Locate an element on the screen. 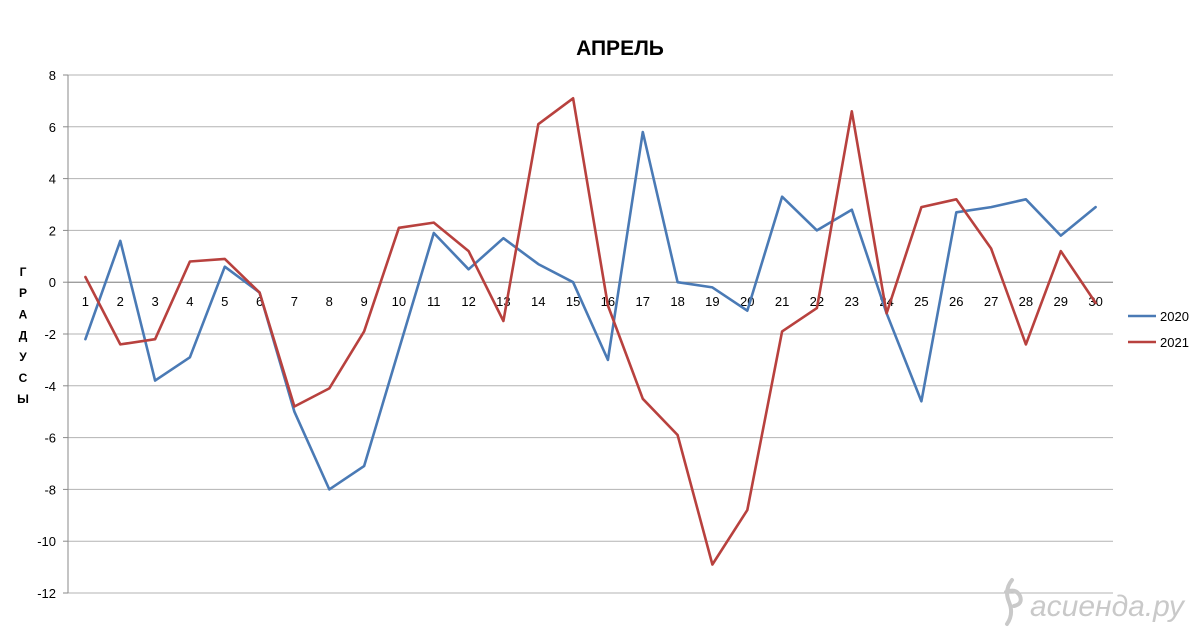  y-tick-label: -10 is located at coordinates (46, 541).